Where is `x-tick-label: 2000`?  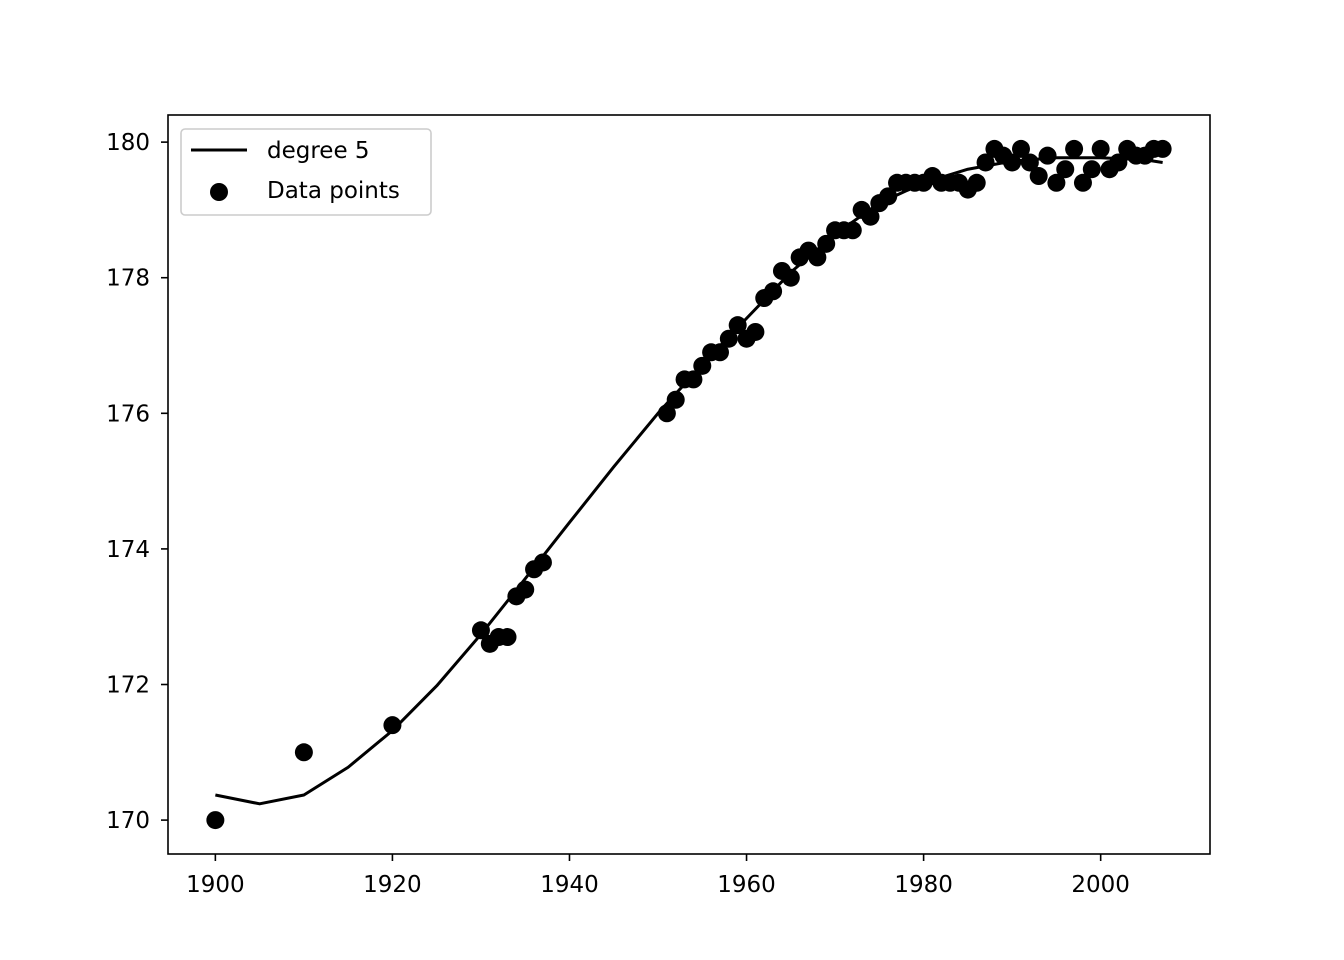 x-tick-label: 2000 is located at coordinates (1100, 885).